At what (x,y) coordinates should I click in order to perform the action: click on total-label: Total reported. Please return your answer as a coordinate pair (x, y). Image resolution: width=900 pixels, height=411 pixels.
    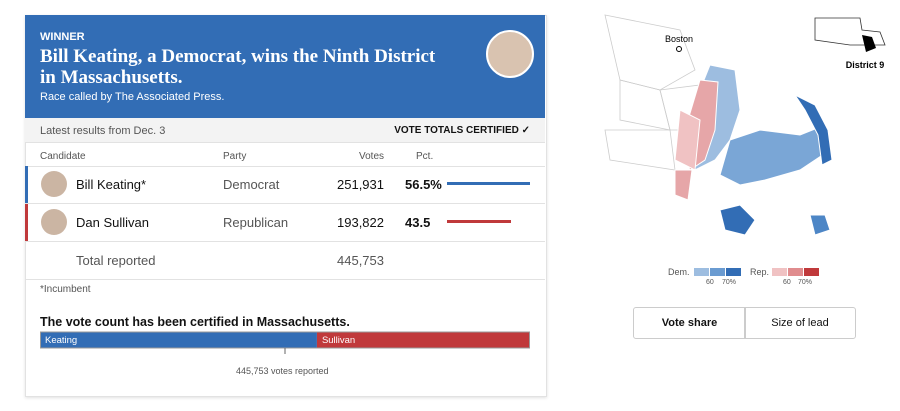
    Looking at the image, I should click on (116, 260).